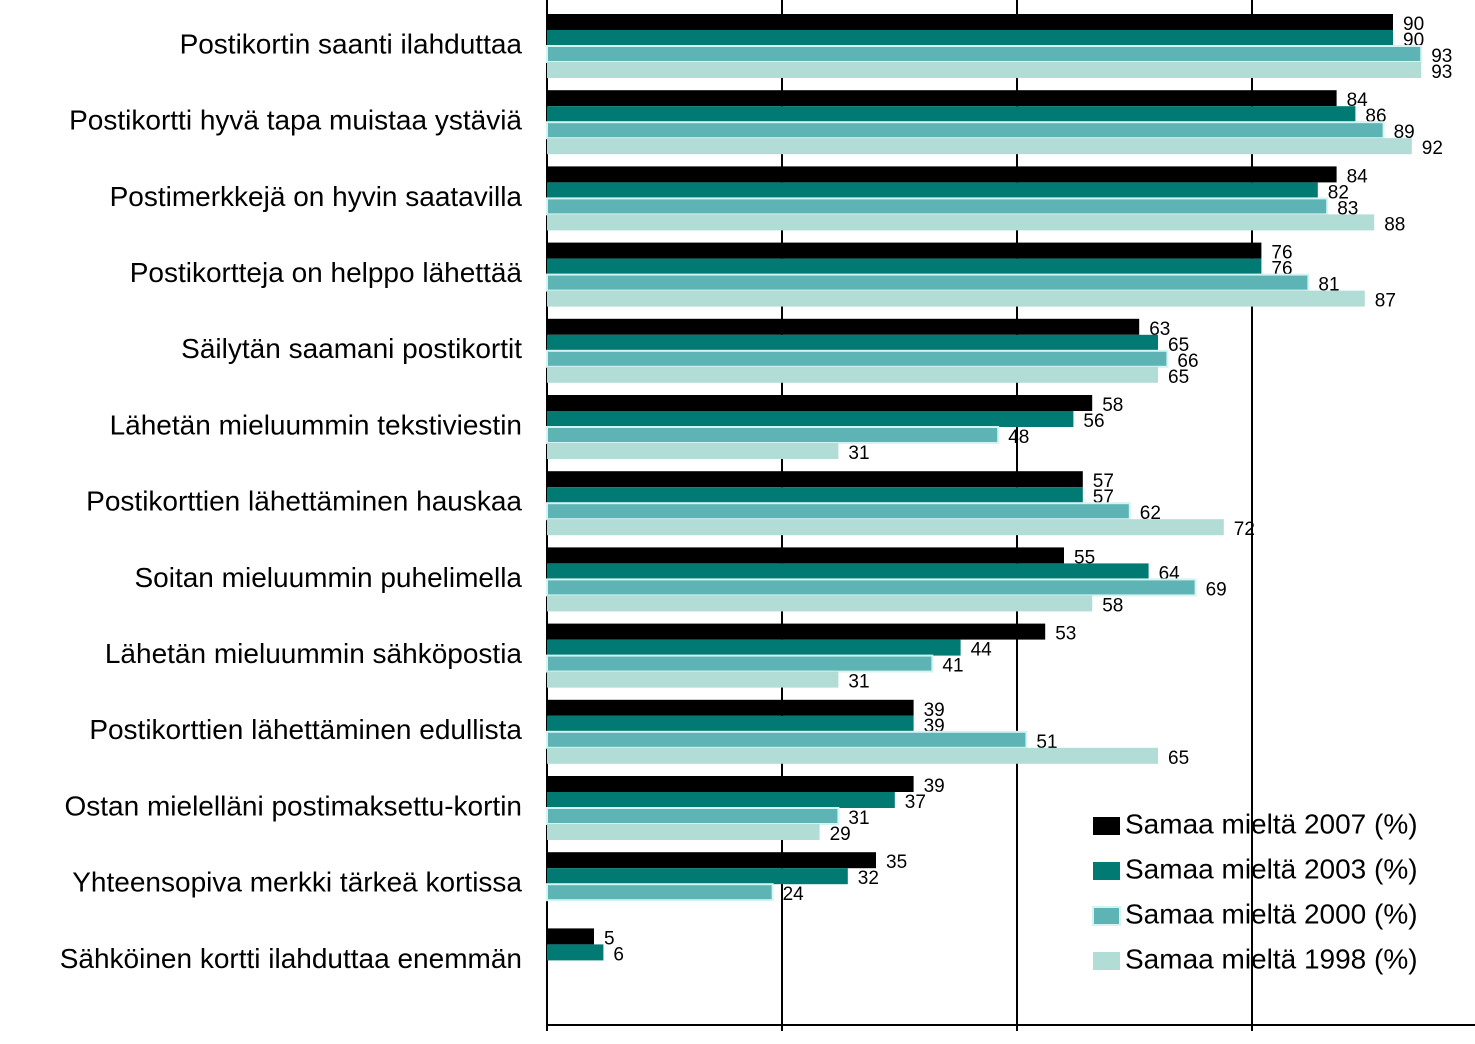 The width and height of the screenshot is (1475, 1044). Describe the element at coordinates (304, 501) in the screenshot. I see `category-label: Postikorttien lähettäminen hauskaa` at that location.